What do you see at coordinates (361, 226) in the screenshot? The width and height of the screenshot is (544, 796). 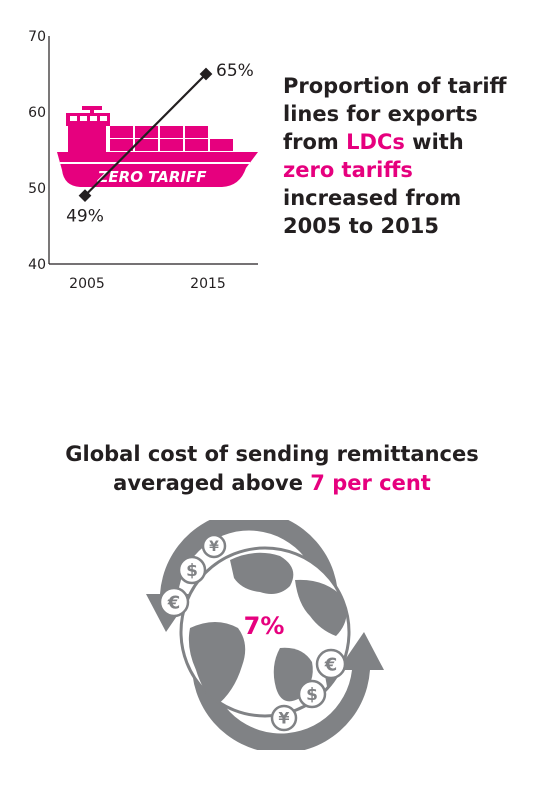 I see `headline-line-6: 2005 to 2015` at bounding box center [361, 226].